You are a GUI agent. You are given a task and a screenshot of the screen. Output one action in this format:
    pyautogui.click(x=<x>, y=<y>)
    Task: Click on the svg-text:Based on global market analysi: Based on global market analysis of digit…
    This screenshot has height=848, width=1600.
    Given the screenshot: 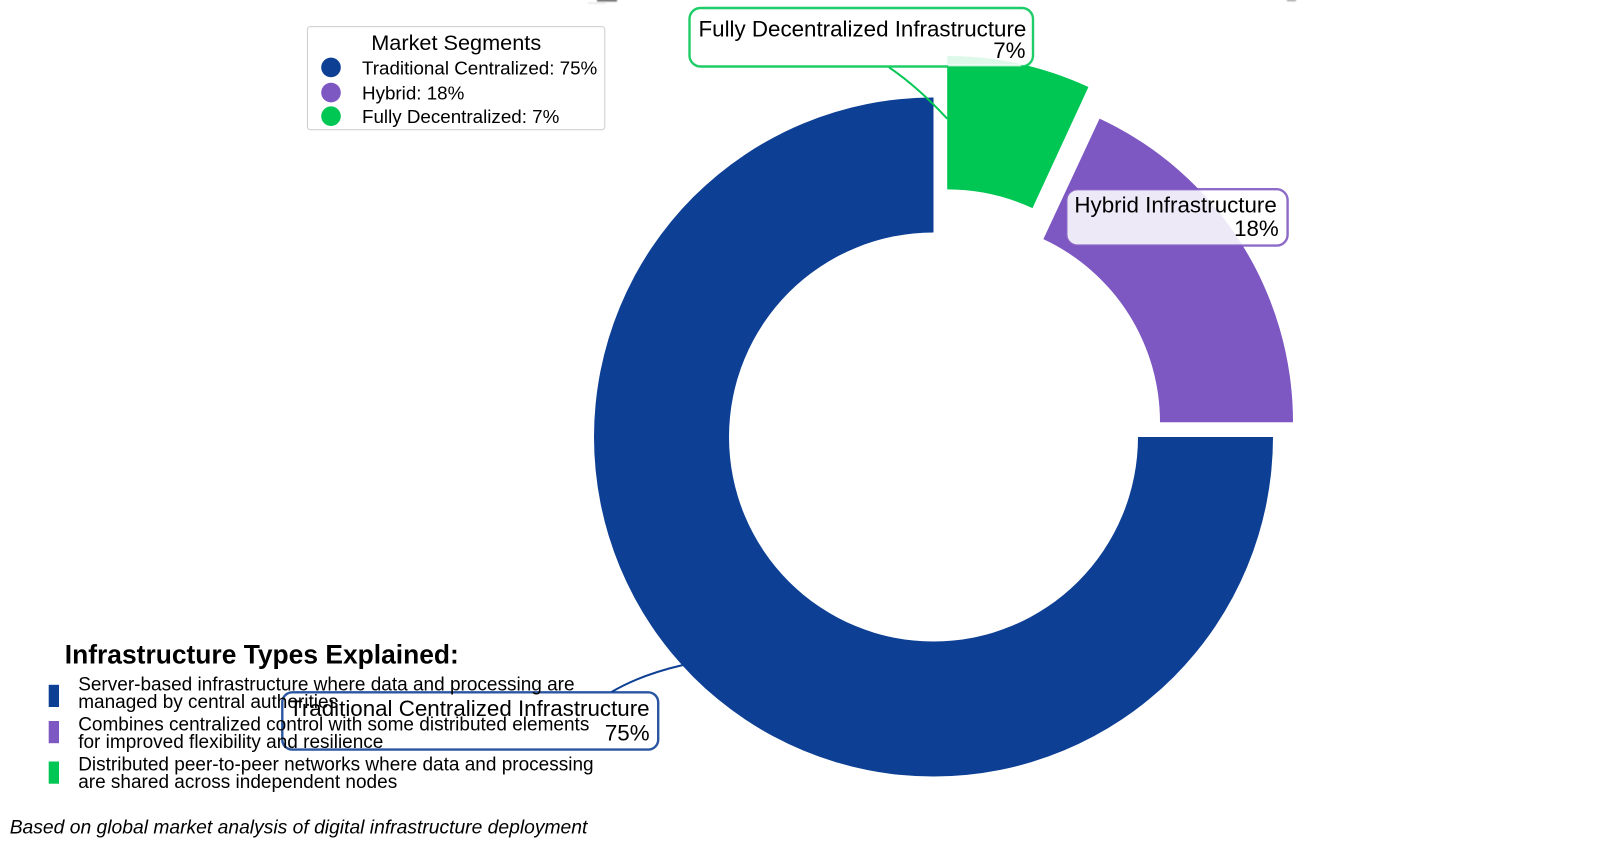 What is the action you would take?
    pyautogui.click(x=299, y=828)
    